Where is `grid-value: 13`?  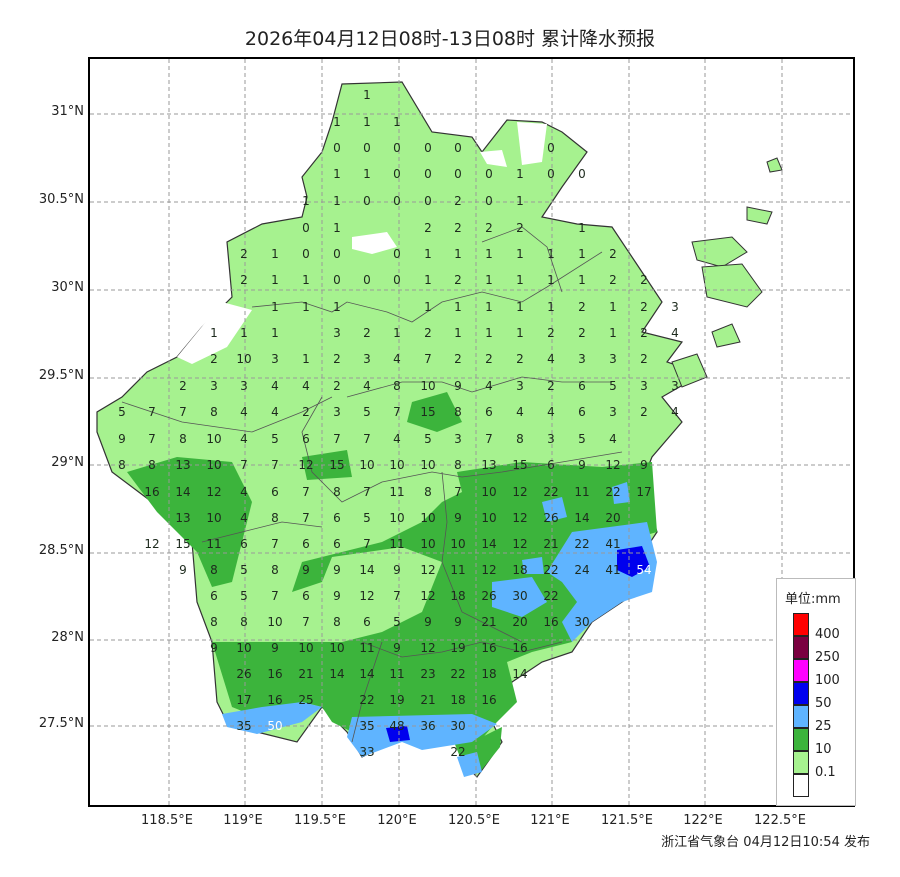 grid-value: 13 is located at coordinates (182, 465).